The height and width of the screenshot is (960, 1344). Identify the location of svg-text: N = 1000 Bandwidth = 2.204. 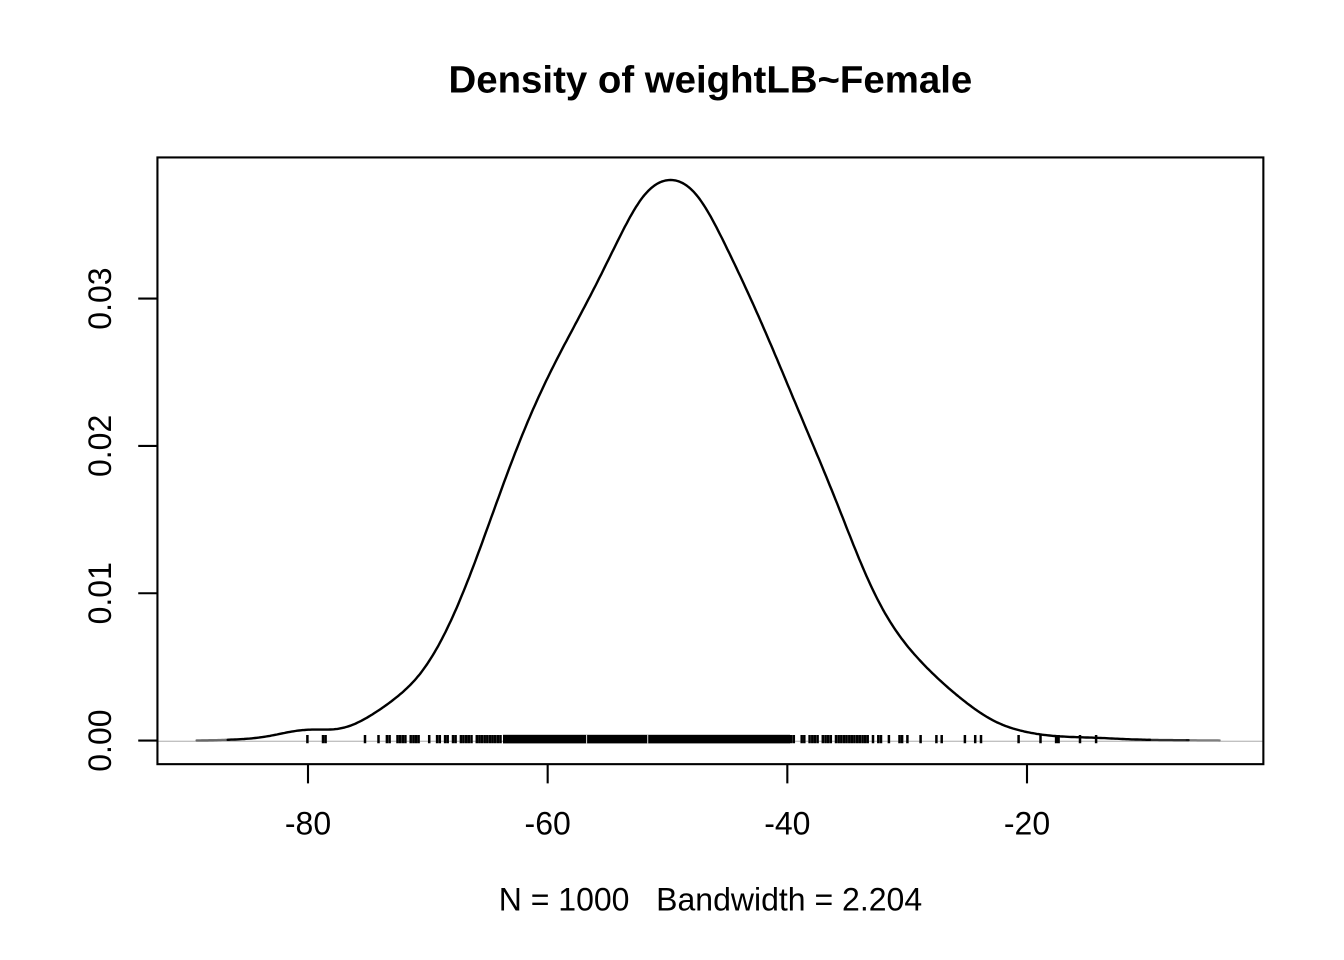
(710, 900).